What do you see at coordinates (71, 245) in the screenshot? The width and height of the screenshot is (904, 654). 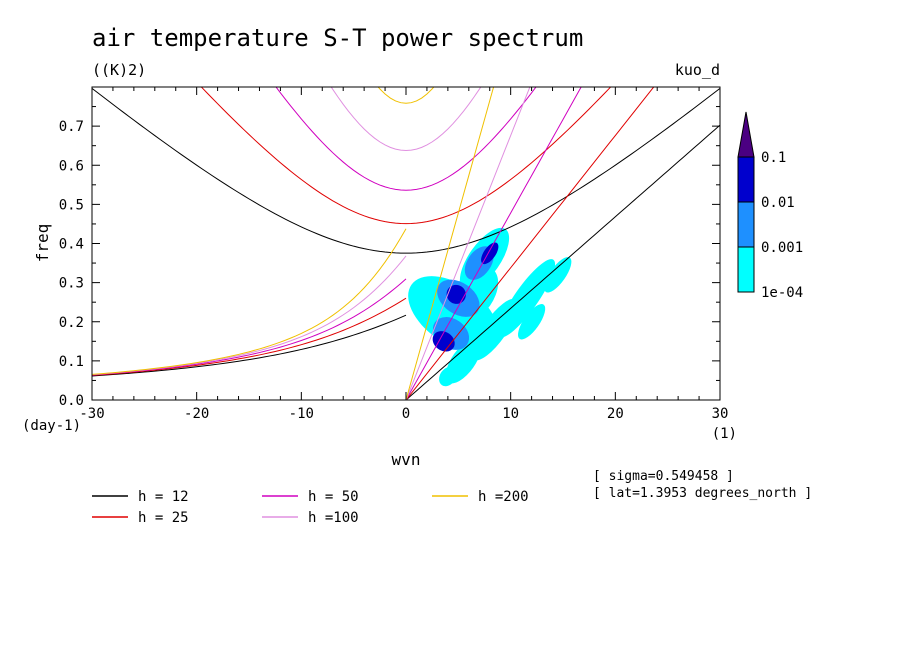 I see `y-tick-label-4: 0.4` at bounding box center [71, 245].